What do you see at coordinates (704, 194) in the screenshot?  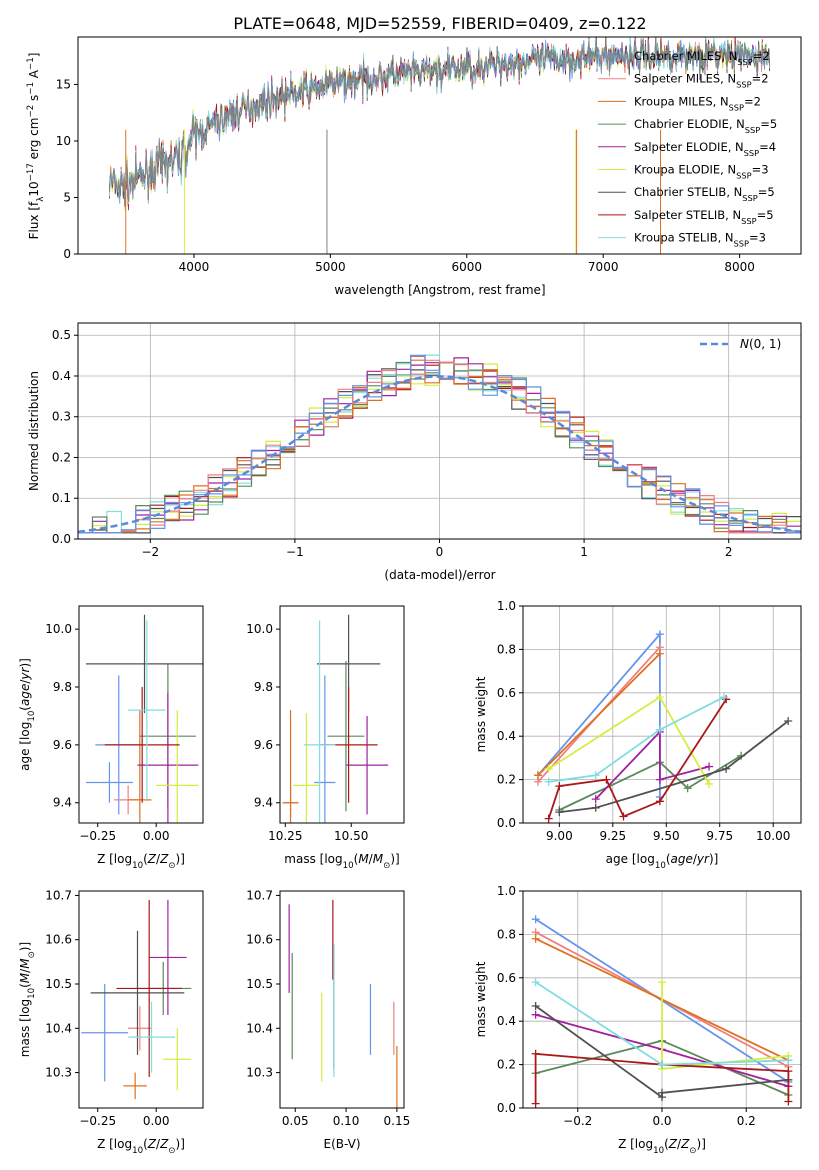 I see `legend-entry: Chabrier STELIB, NSSP=5` at bounding box center [704, 194].